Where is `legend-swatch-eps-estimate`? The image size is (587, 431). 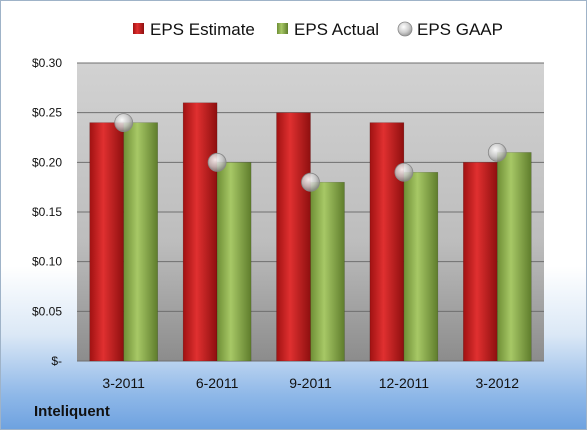
legend-swatch-eps-estimate is located at coordinates (138, 28).